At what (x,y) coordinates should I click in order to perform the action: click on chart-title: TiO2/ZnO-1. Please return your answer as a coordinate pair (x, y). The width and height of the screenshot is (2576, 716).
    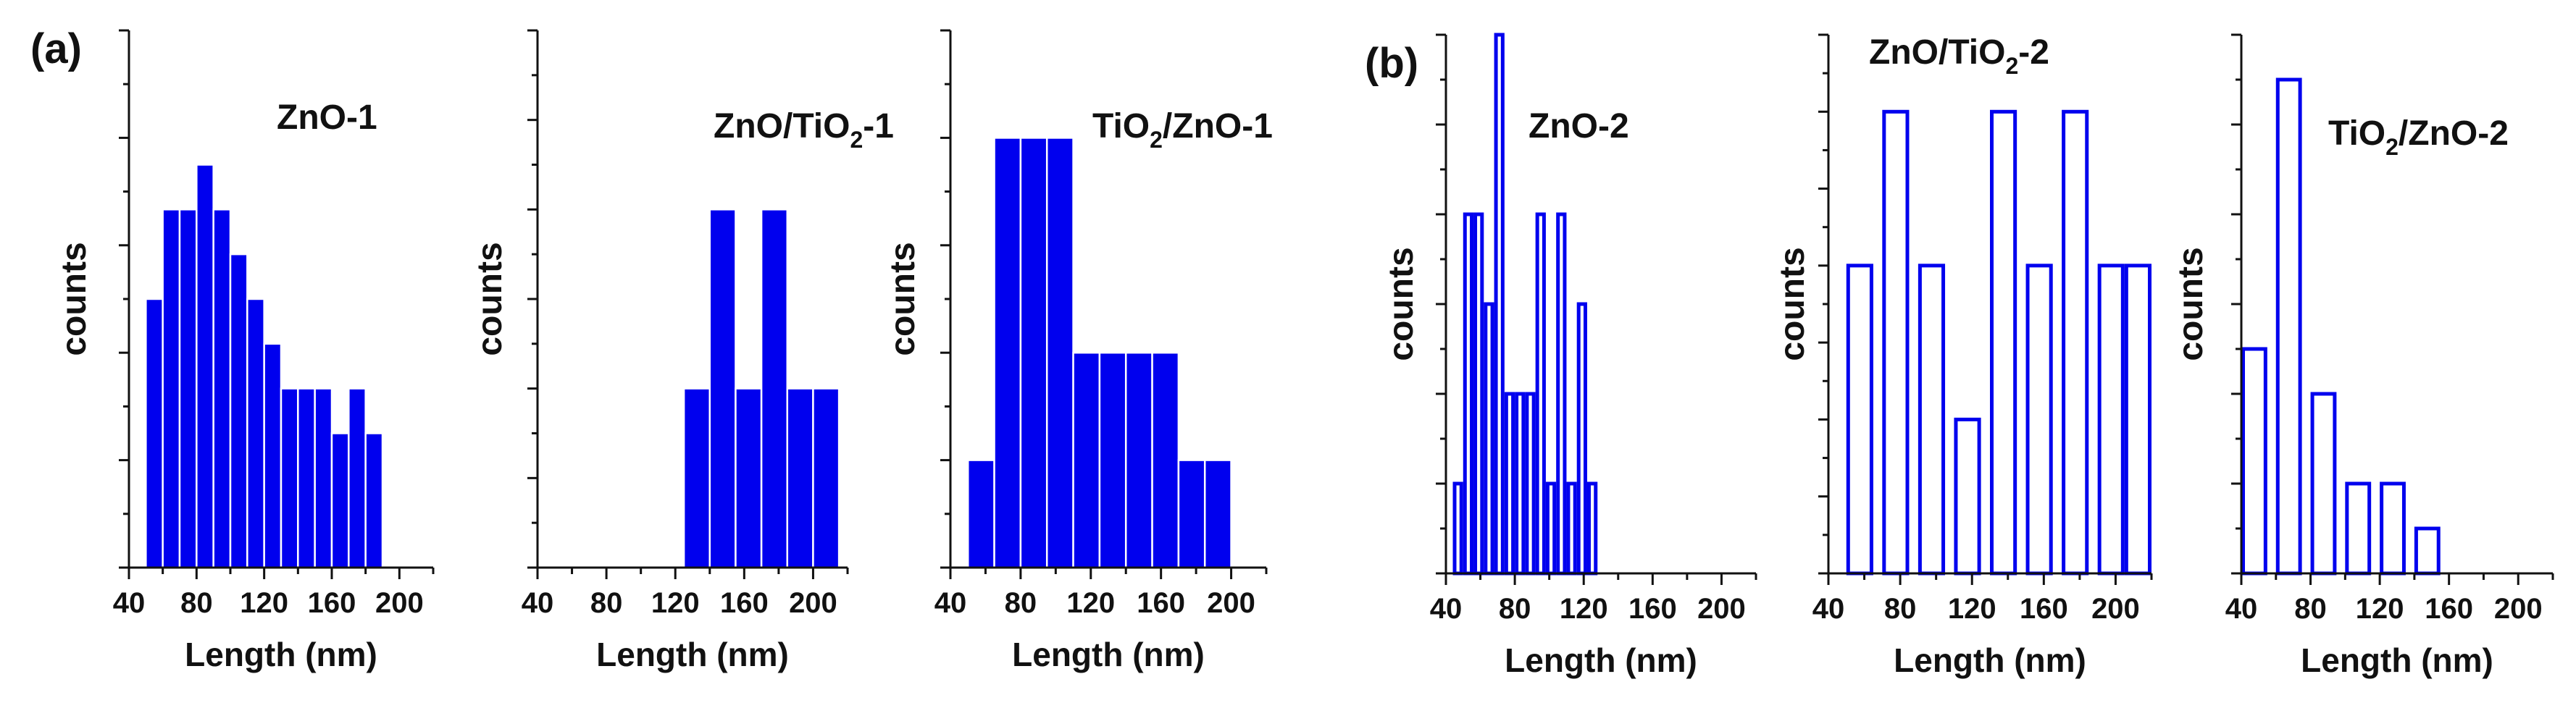
    Looking at the image, I should click on (1182, 130).